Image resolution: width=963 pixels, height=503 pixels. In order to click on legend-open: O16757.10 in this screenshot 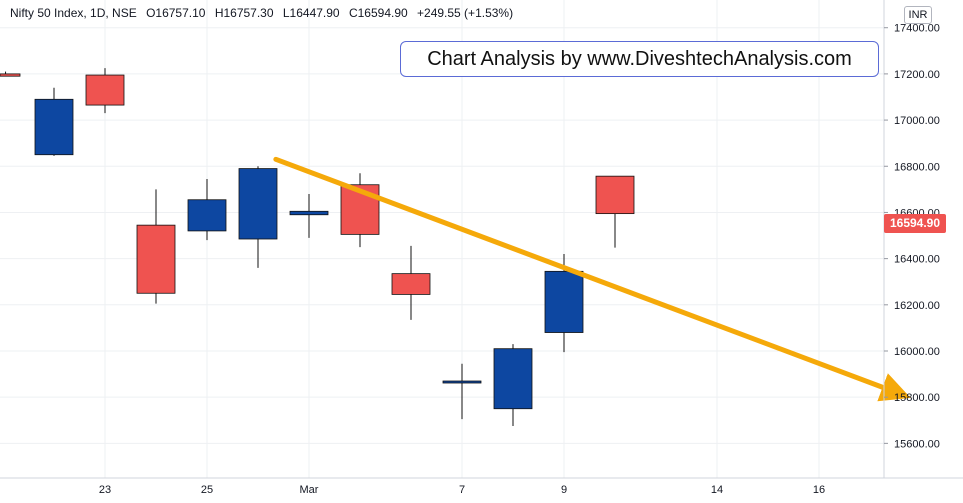, I will do `click(176, 13)`.